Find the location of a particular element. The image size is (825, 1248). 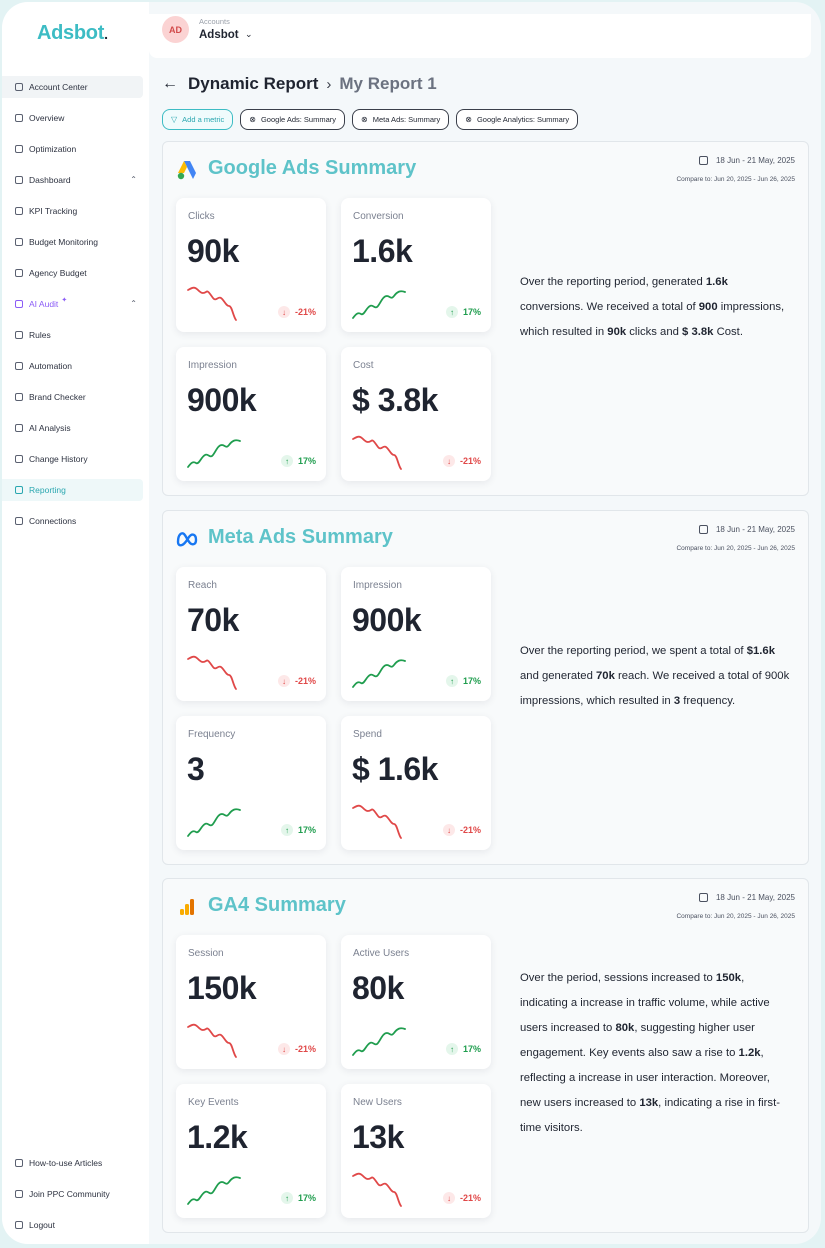

history-icon is located at coordinates (19, 459).